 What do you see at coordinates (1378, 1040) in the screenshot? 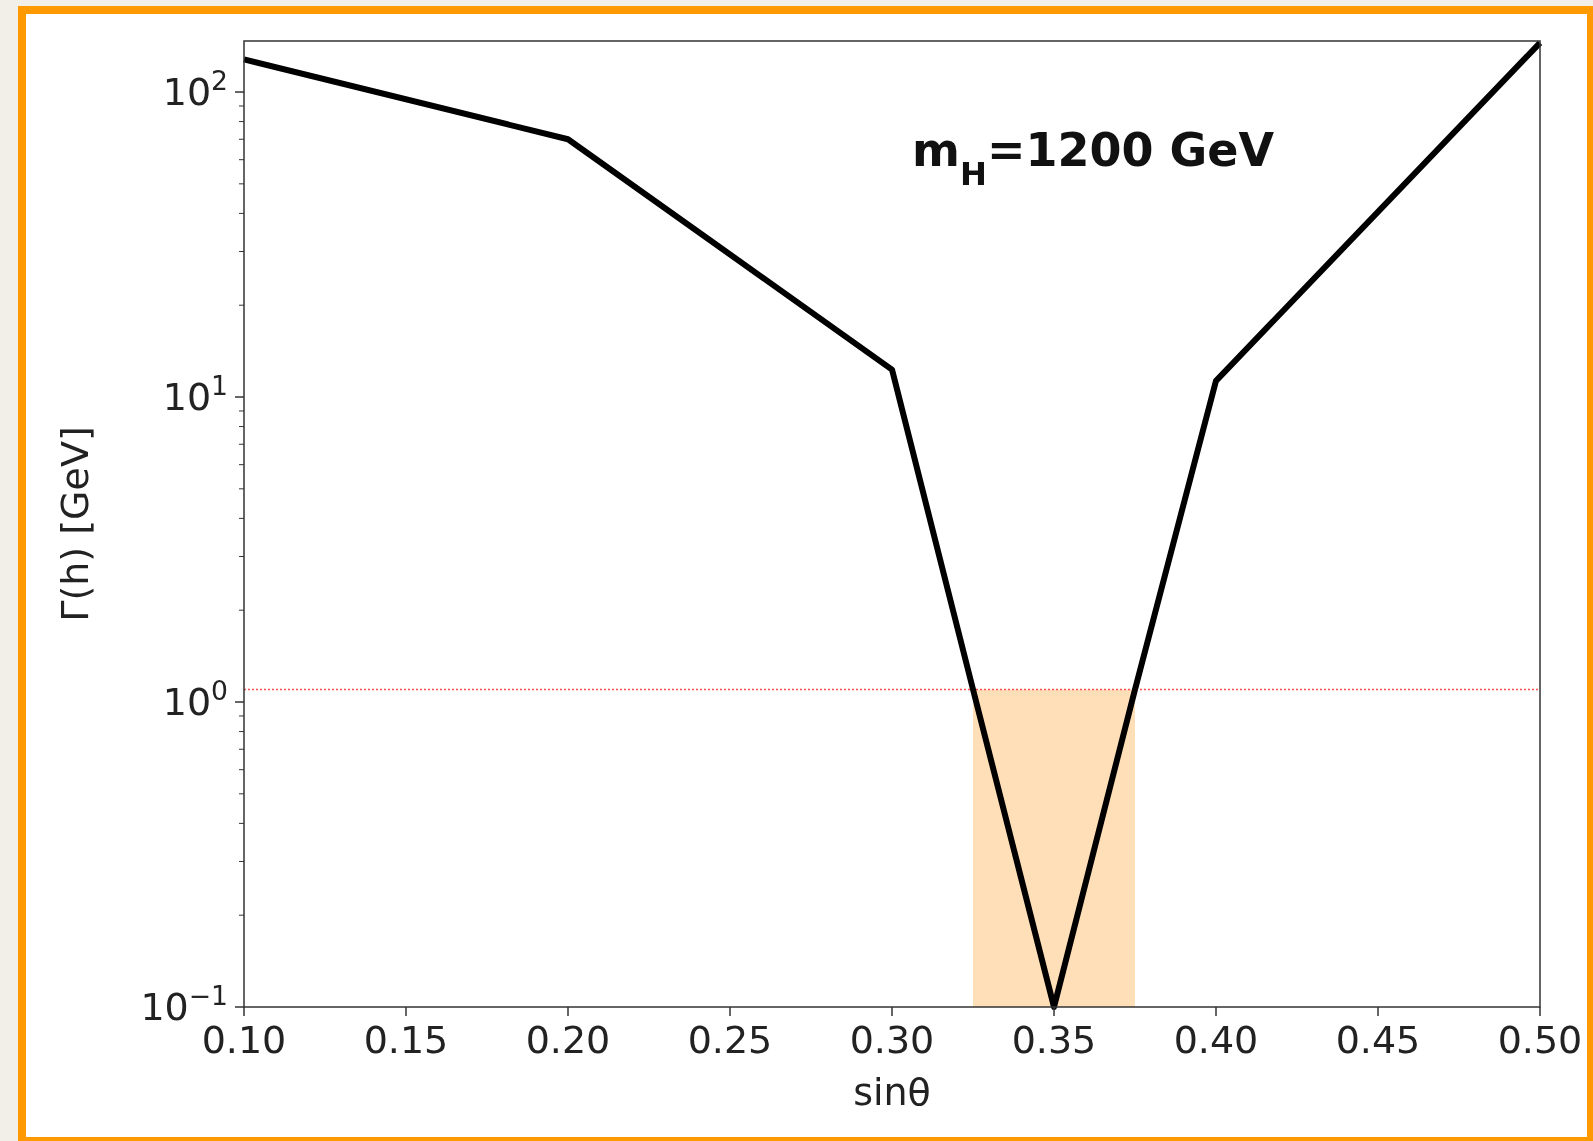
I see `x-tick-label: 0.45` at bounding box center [1378, 1040].